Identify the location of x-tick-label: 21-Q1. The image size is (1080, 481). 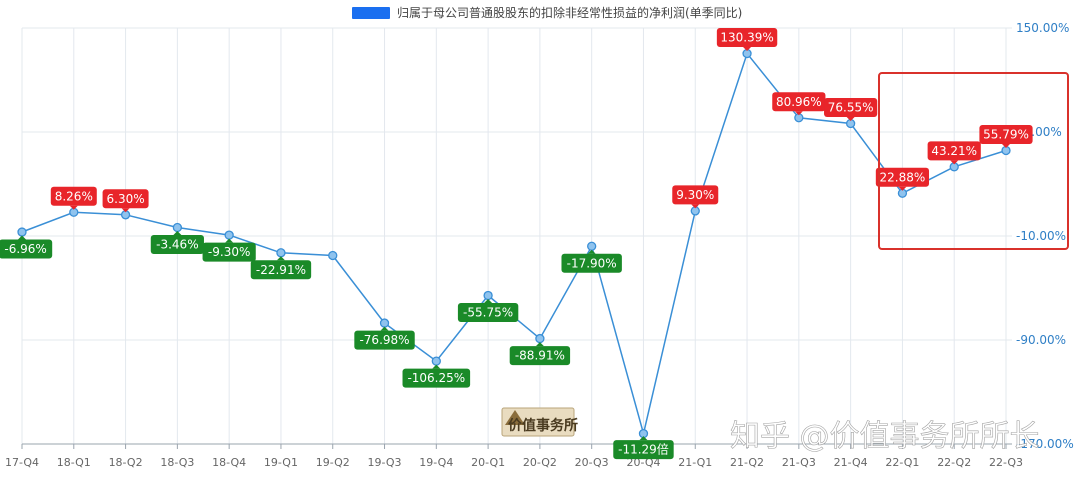
(695, 462).